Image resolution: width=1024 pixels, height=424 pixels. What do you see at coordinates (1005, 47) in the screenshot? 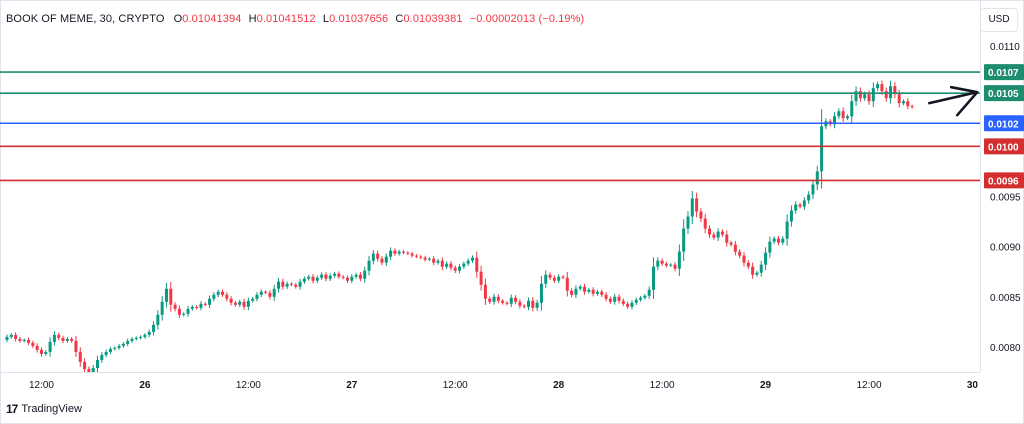
I see `price-tick-label: 0.0110` at bounding box center [1005, 47].